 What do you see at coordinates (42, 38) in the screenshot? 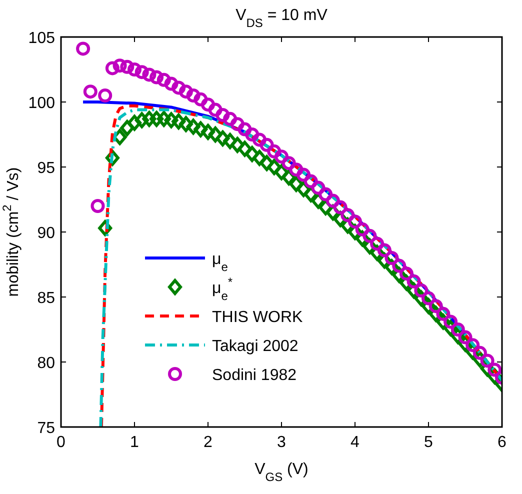
I see `y-tick-label: 105` at bounding box center [42, 38].